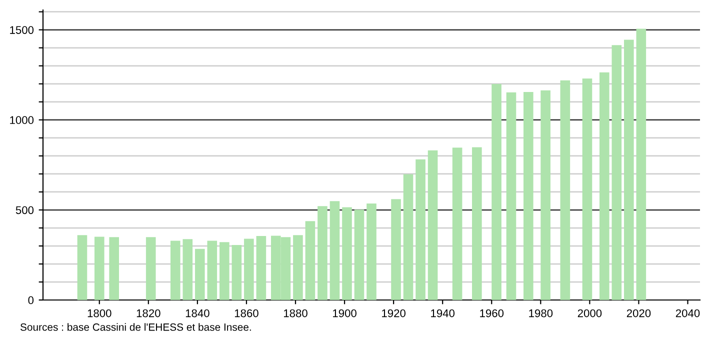  Describe the element at coordinates (25, 210) in the screenshot. I see `y-tick-label: 500` at that location.